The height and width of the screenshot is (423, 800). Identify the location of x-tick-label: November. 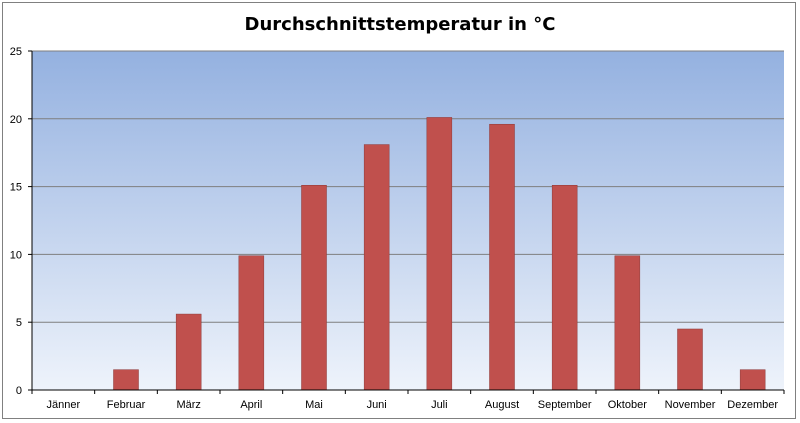
(690, 405).